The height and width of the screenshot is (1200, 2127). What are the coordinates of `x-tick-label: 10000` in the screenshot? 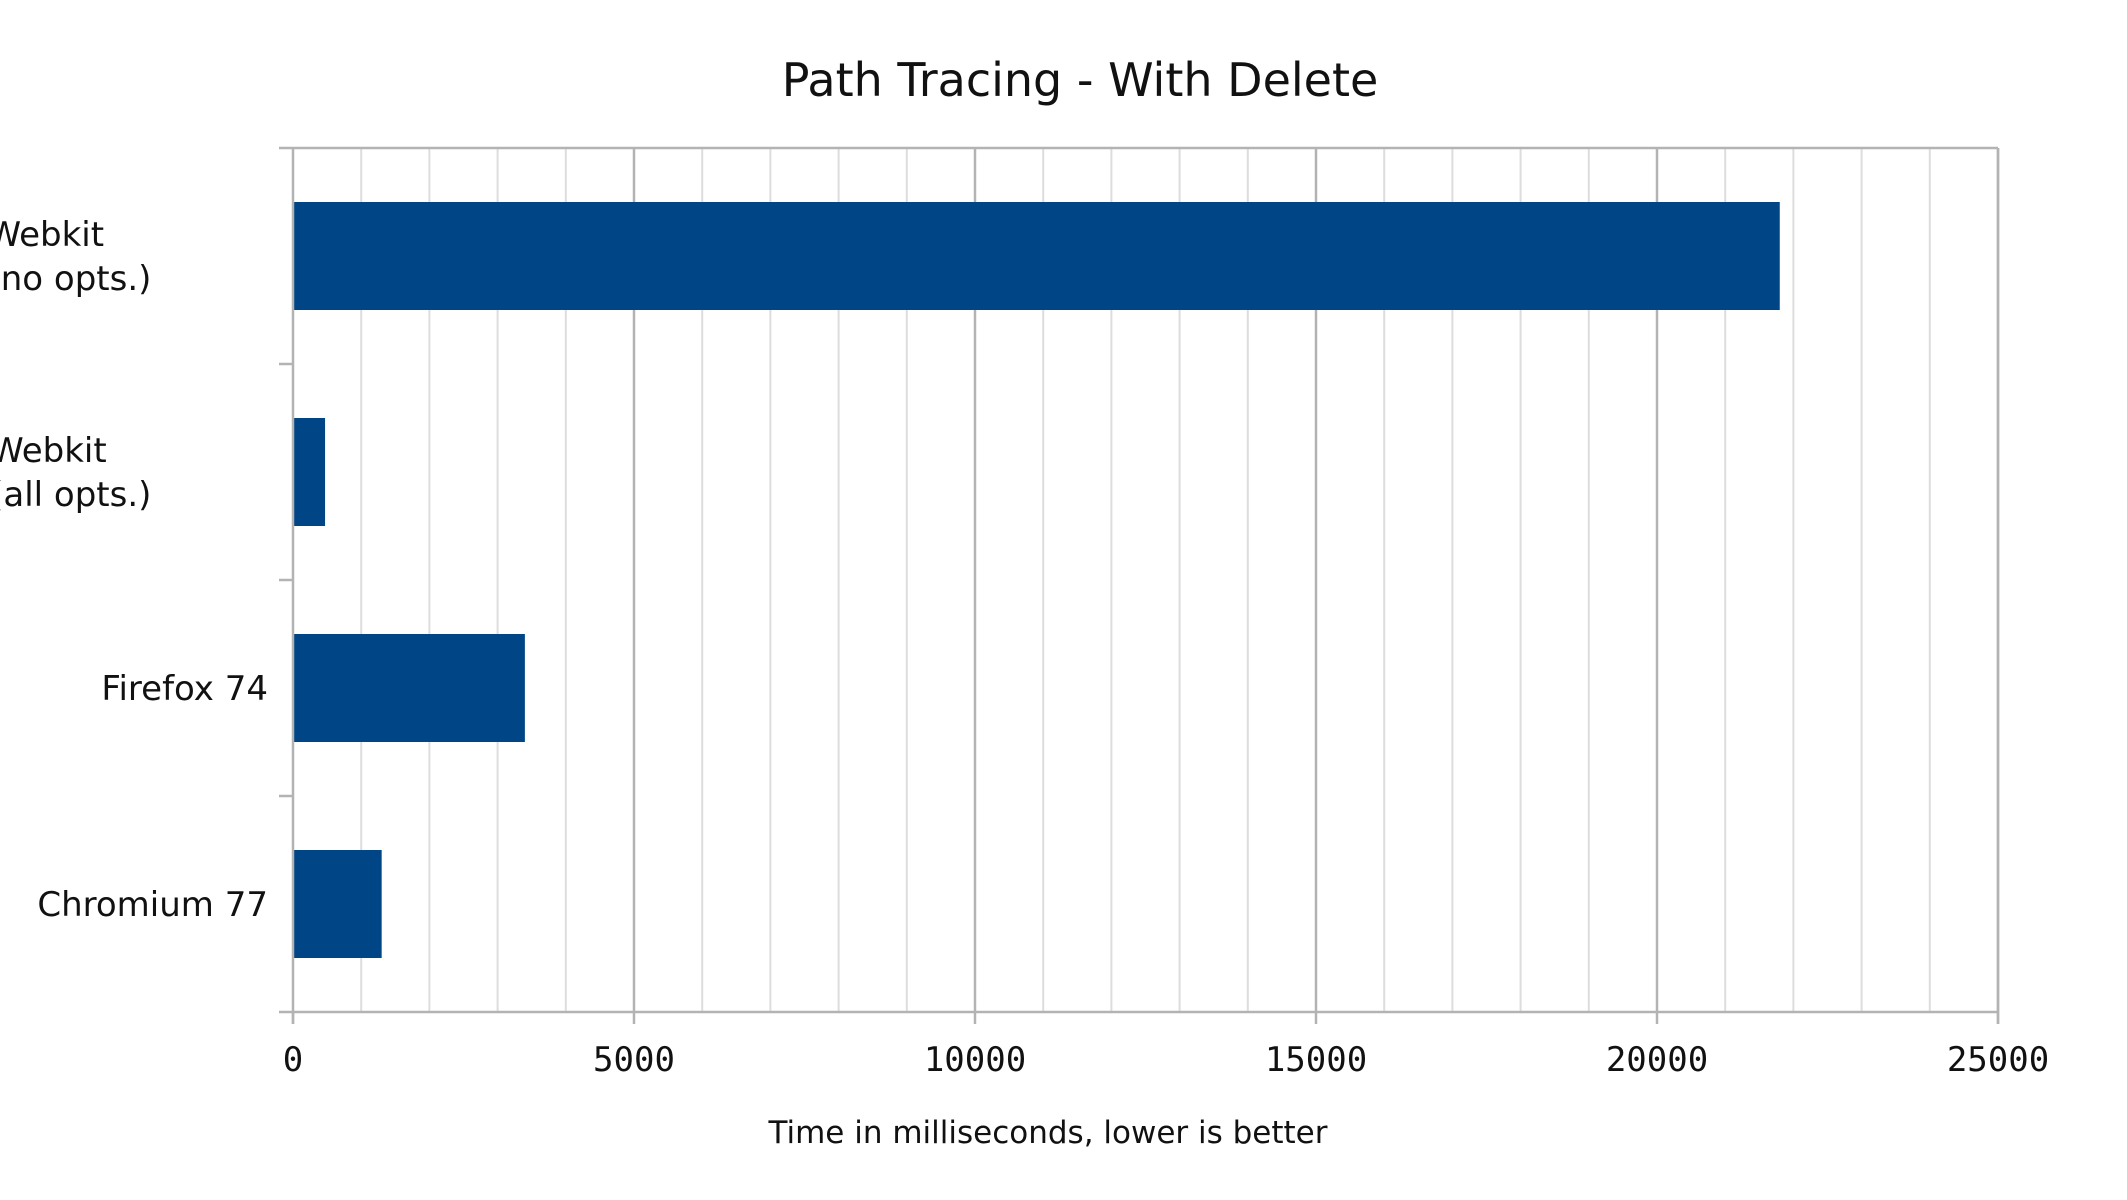 It's located at (975, 1060).